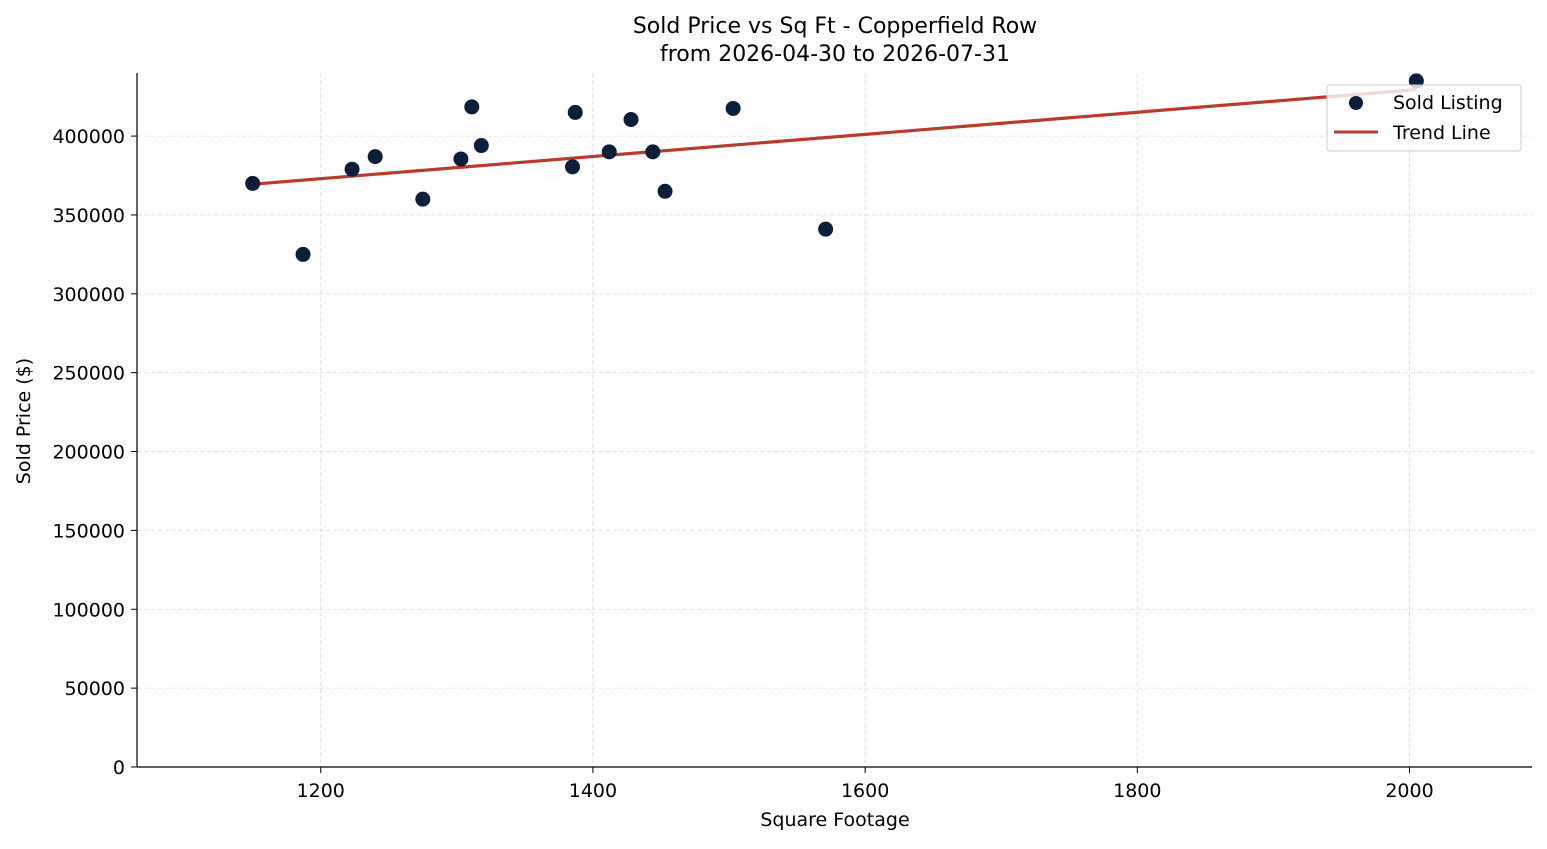 The width and height of the screenshot is (1547, 849). I want to click on y-tick-label: 0, so click(119, 768).